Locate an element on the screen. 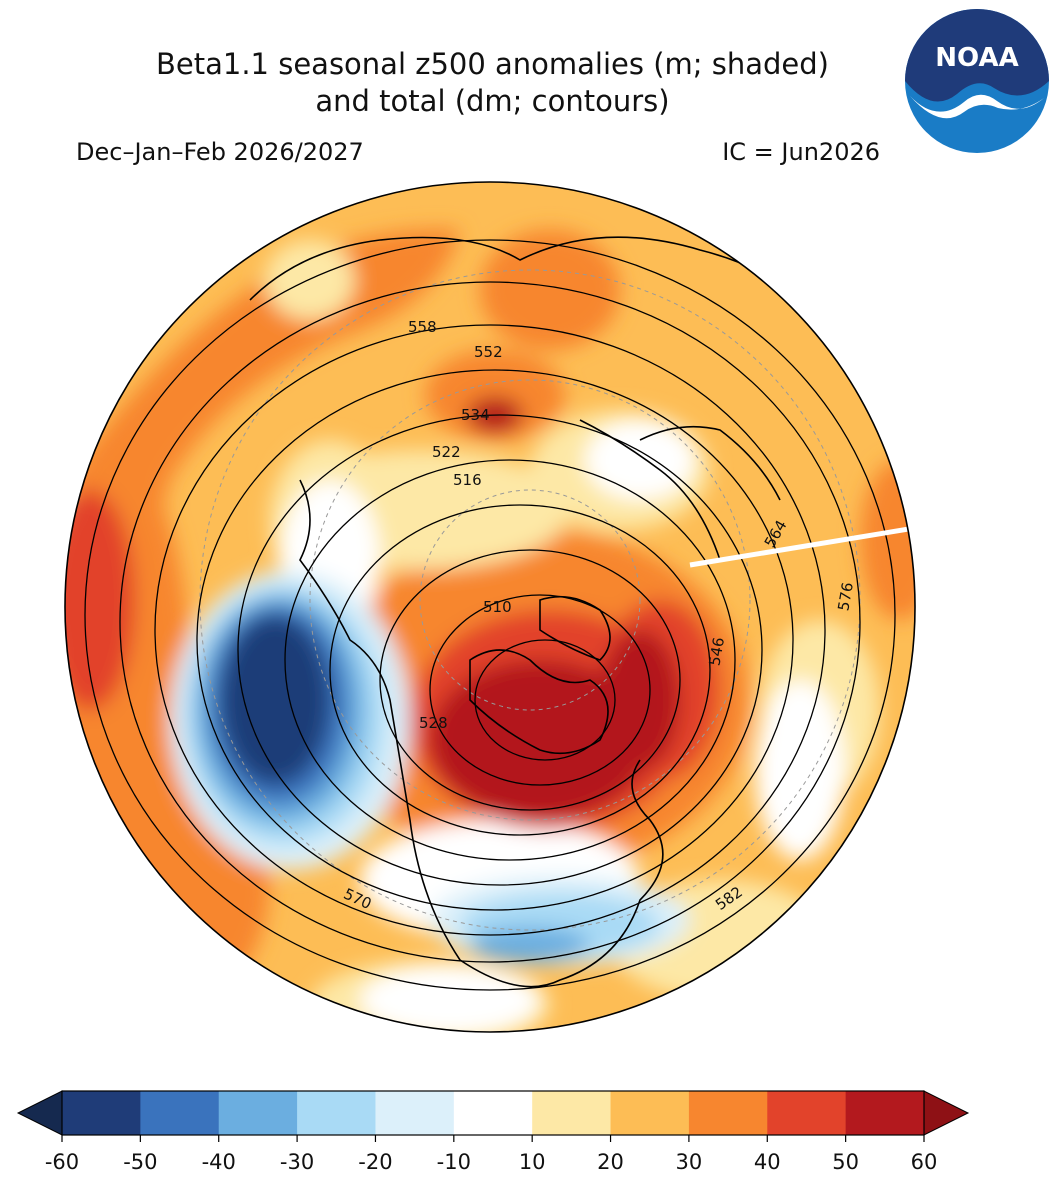  contour-label-510: 510 is located at coordinates (497, 607).